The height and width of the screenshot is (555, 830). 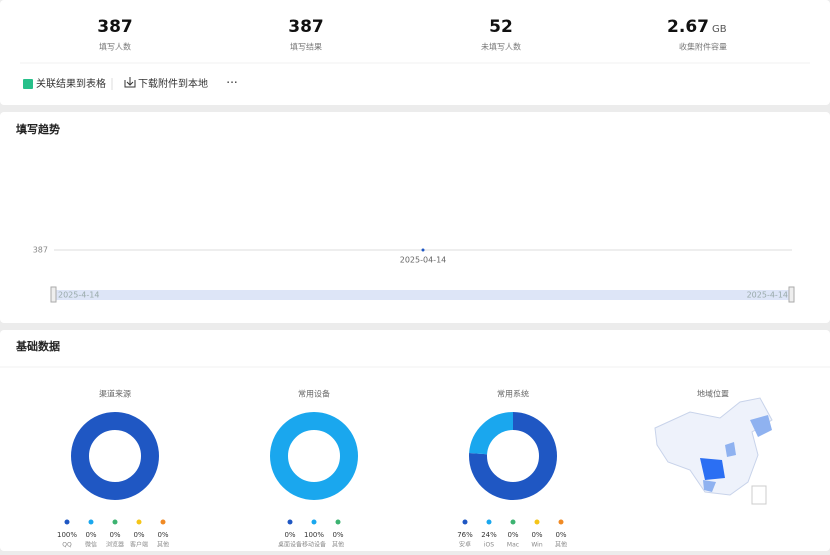 I want to click on chart-title: 常用系统, so click(x=513, y=394).